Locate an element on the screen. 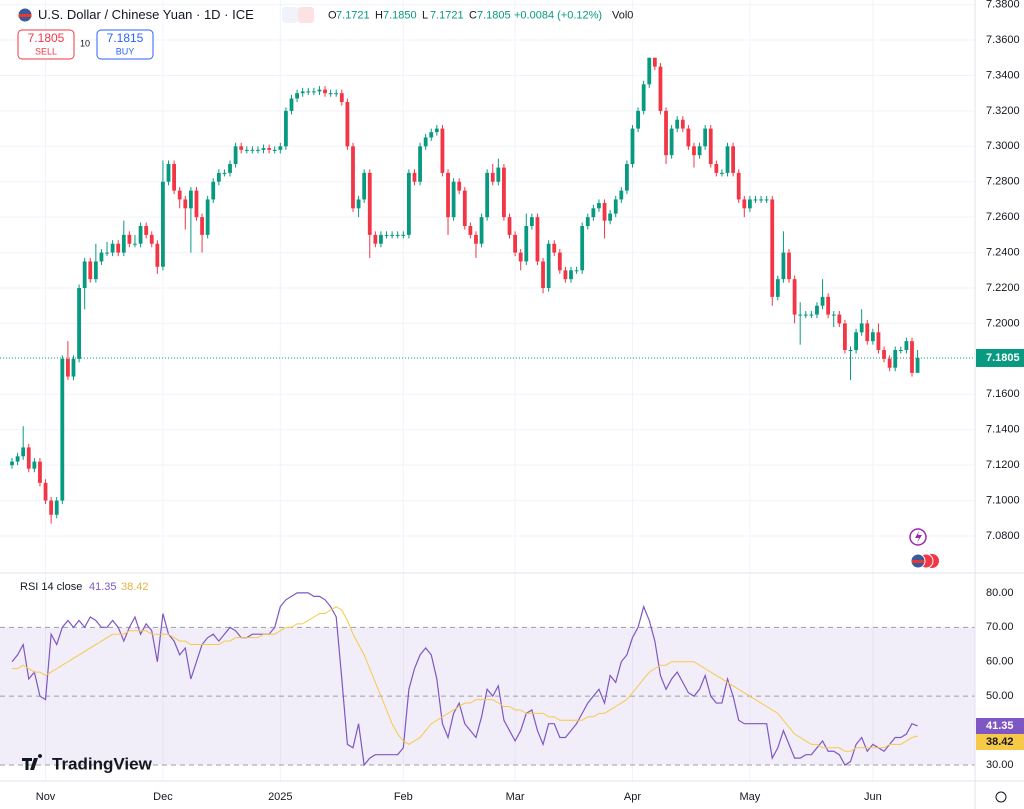  ohlc-key: C is located at coordinates (473, 15).